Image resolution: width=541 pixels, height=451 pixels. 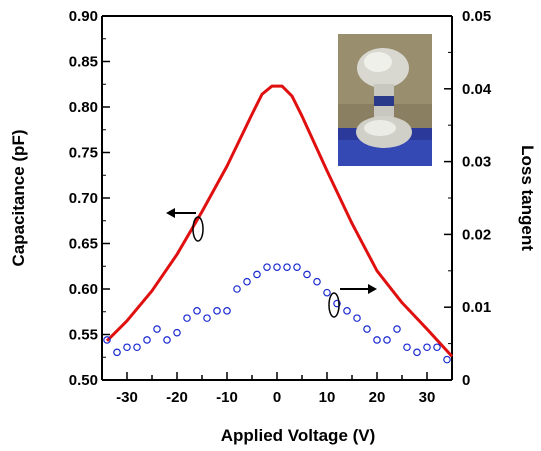 What do you see at coordinates (476, 307) in the screenshot?
I see `y-right-tick-label: 0.01` at bounding box center [476, 307].